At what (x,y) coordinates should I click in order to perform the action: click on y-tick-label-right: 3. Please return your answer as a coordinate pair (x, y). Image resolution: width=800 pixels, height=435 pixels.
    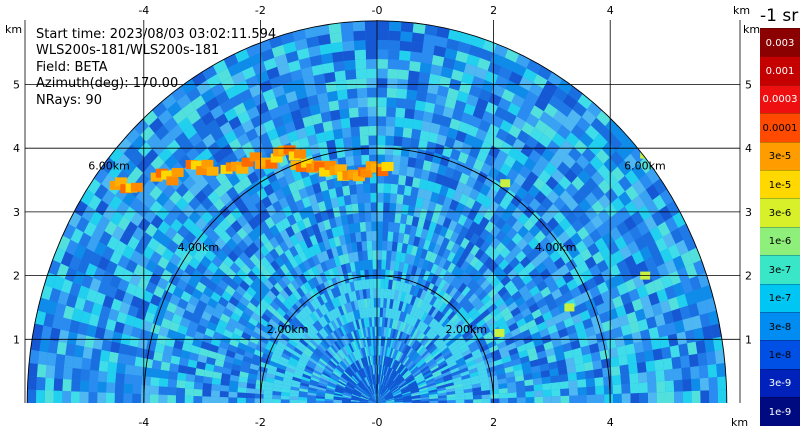
    Looking at the image, I should click on (748, 212).